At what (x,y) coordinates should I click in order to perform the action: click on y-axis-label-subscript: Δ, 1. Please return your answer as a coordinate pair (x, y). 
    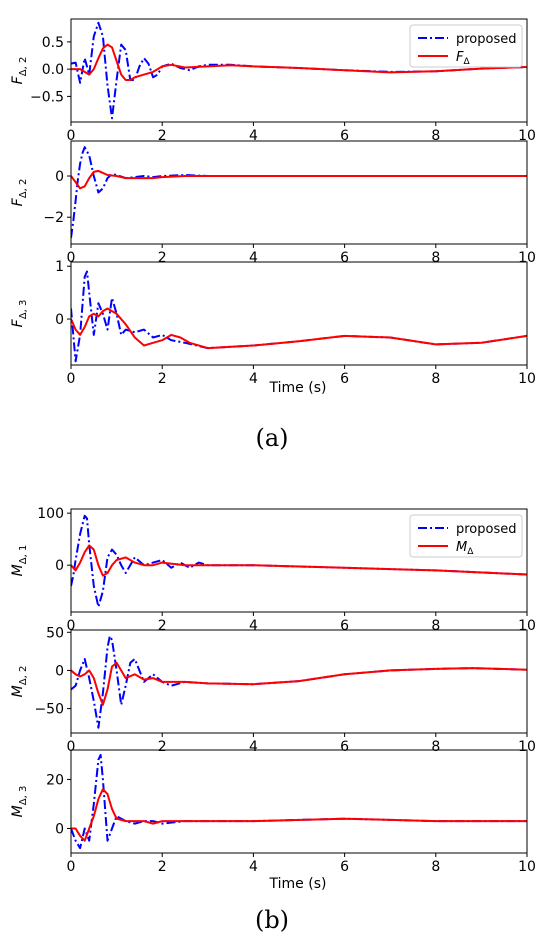
    Looking at the image, I should click on (23, 555).